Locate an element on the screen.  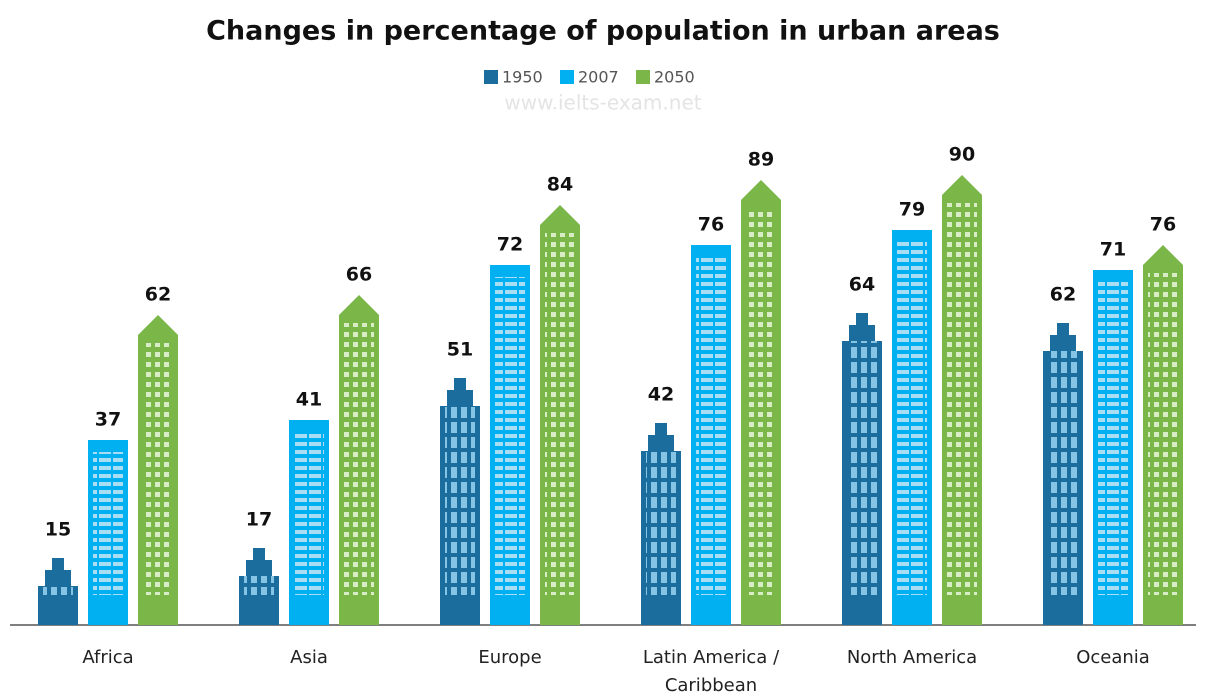
x-tick-label: Latin America / Caribbean is located at coordinates (711, 671).